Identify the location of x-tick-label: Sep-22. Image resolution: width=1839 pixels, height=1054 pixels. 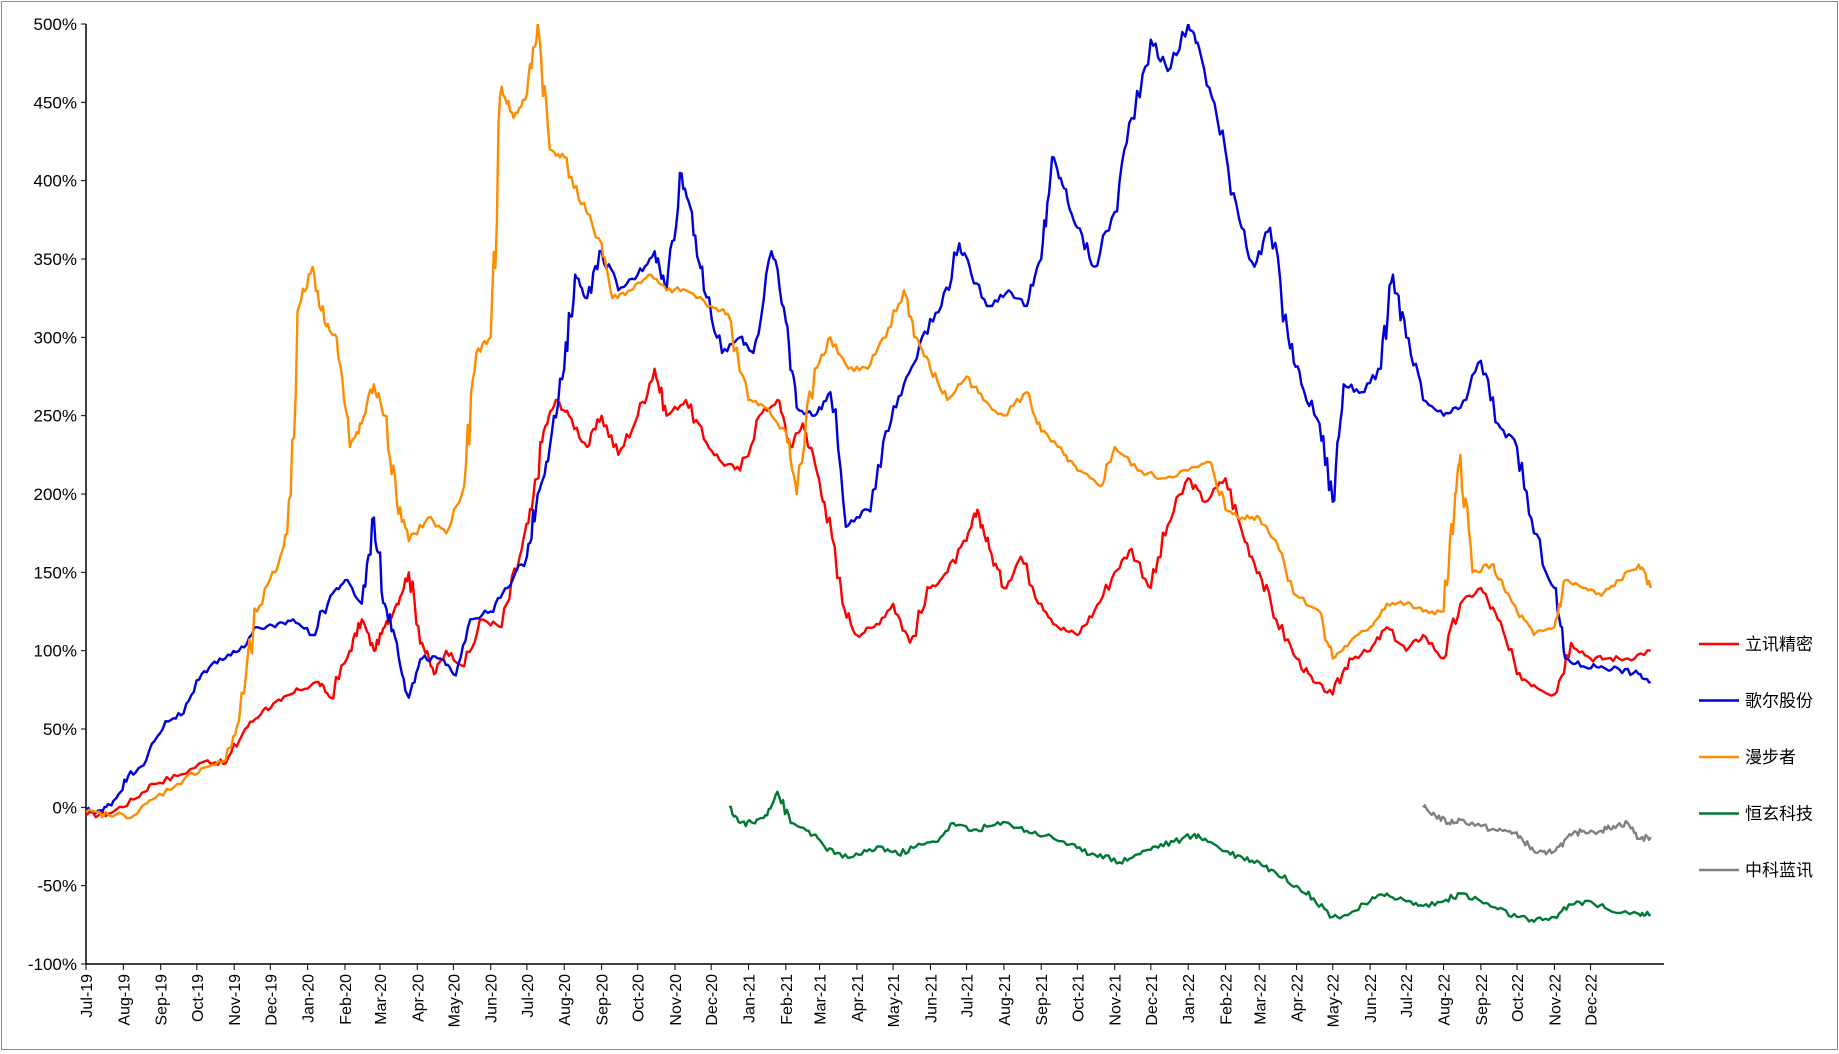
(1482, 1000).